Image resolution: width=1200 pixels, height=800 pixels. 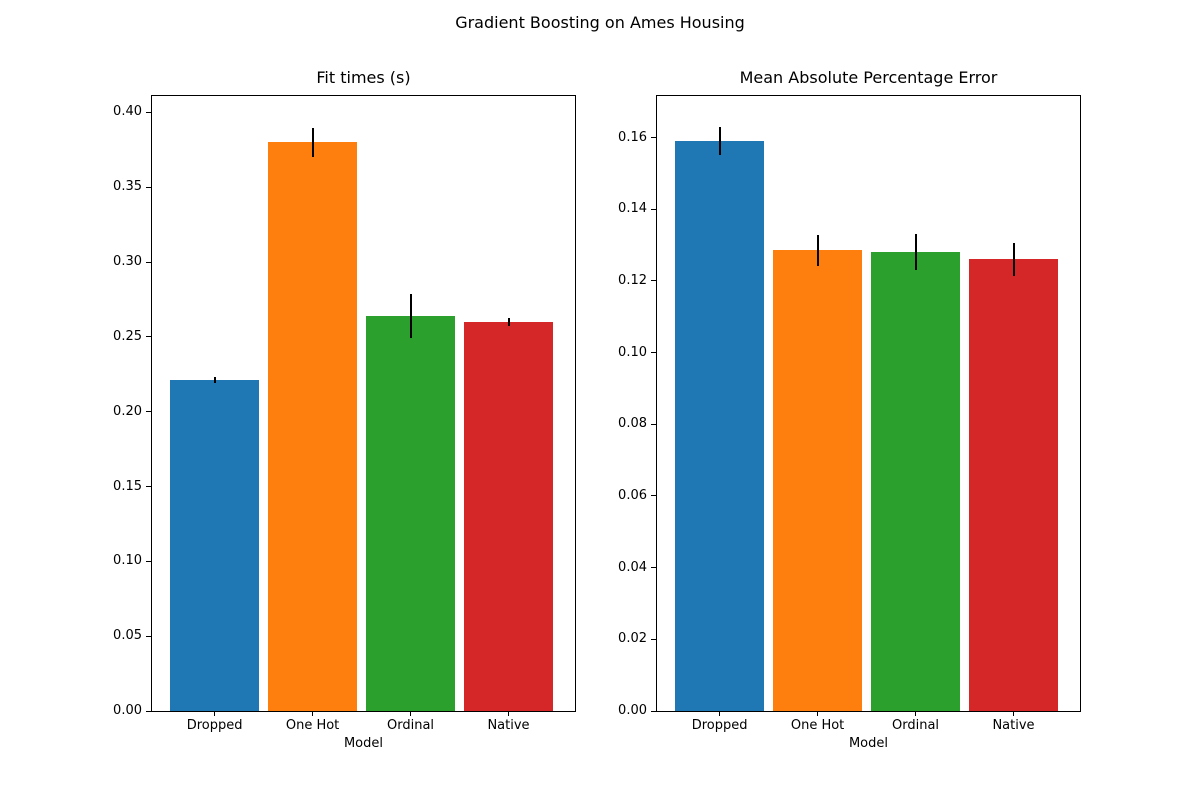 I want to click on y-tick-label: 0.20, so click(x=127, y=411).